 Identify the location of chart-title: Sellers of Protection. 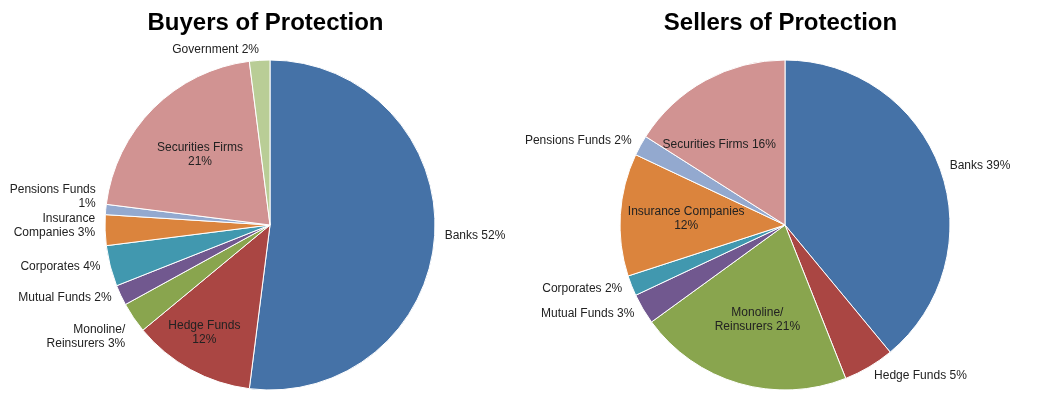
(780, 22).